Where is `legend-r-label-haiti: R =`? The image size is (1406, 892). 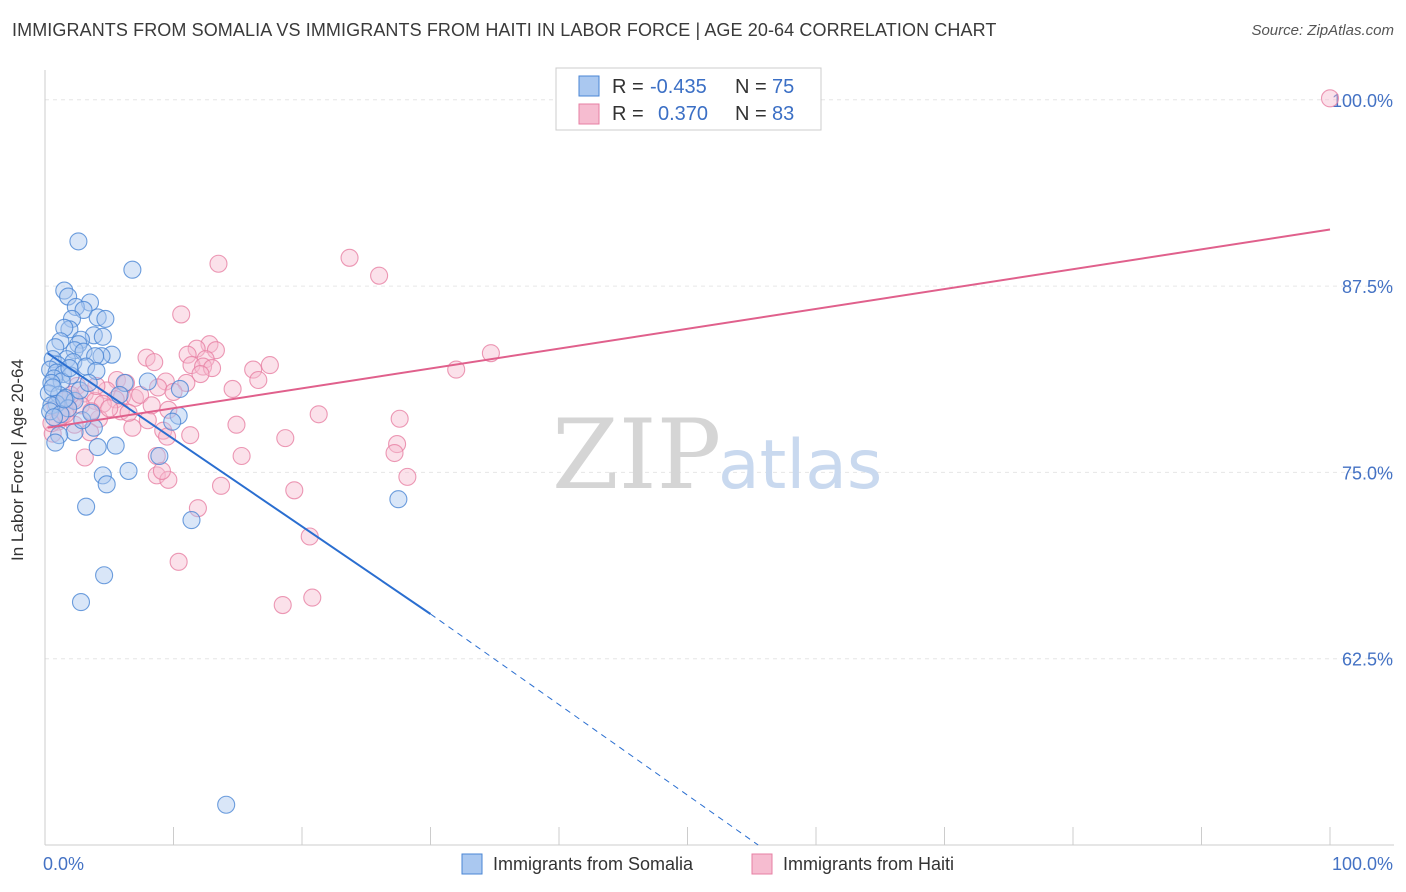
legend-r-label-haiti: R = is located at coordinates (628, 114).